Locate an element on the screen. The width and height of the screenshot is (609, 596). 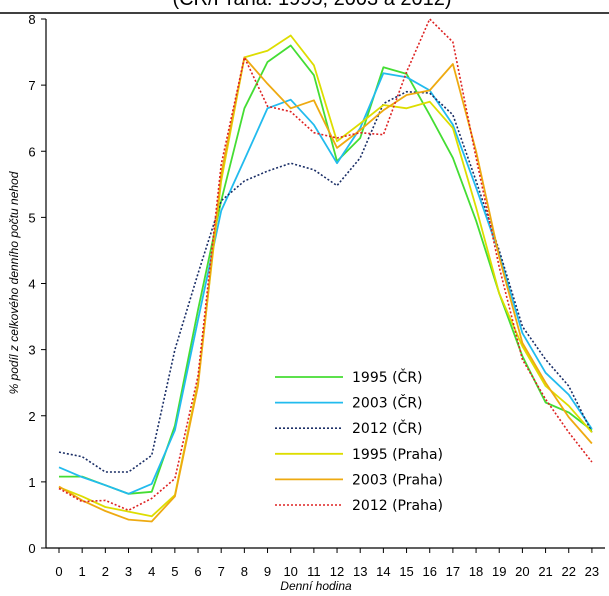
x-tick-label: 17 is located at coordinates (453, 571).